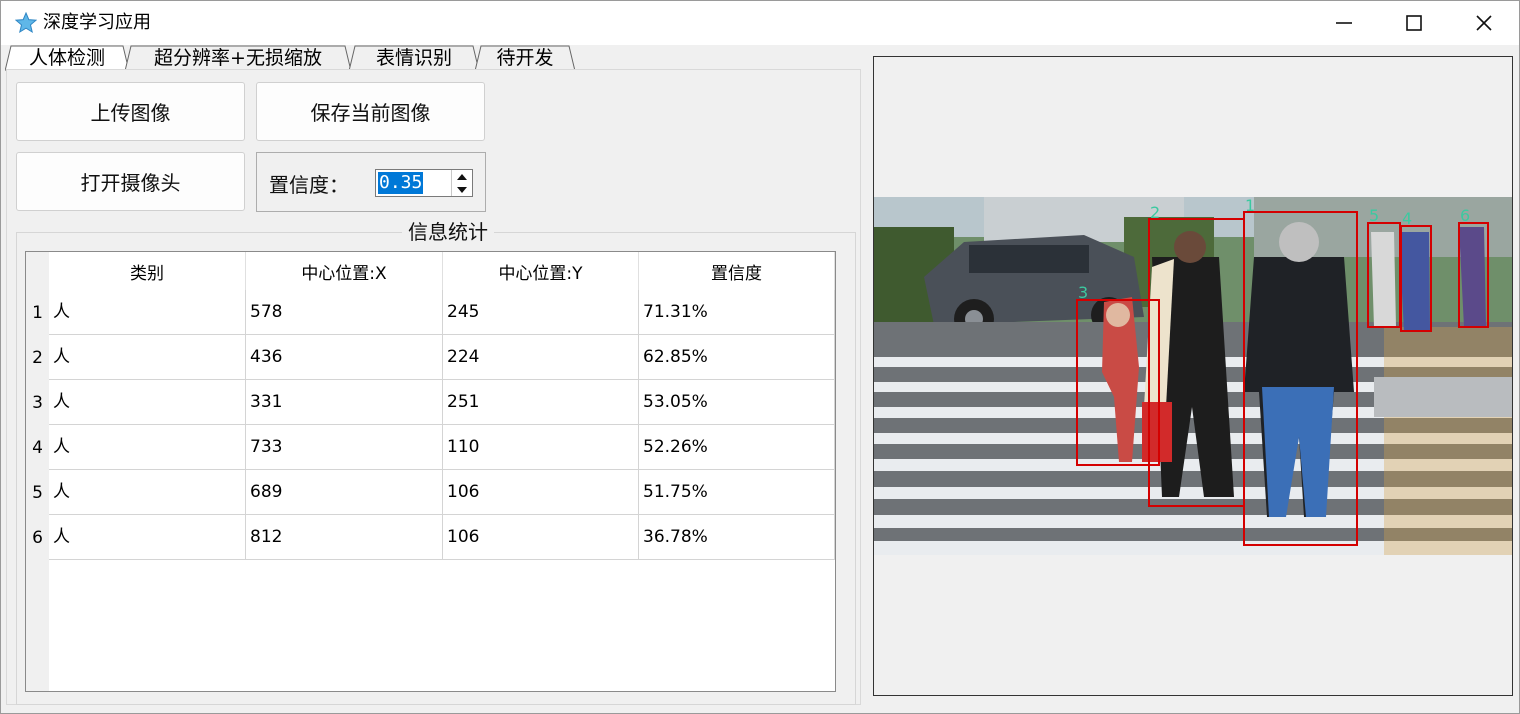 The height and width of the screenshot is (714, 1520). I want to click on table-cell-y: 224, so click(541, 357).